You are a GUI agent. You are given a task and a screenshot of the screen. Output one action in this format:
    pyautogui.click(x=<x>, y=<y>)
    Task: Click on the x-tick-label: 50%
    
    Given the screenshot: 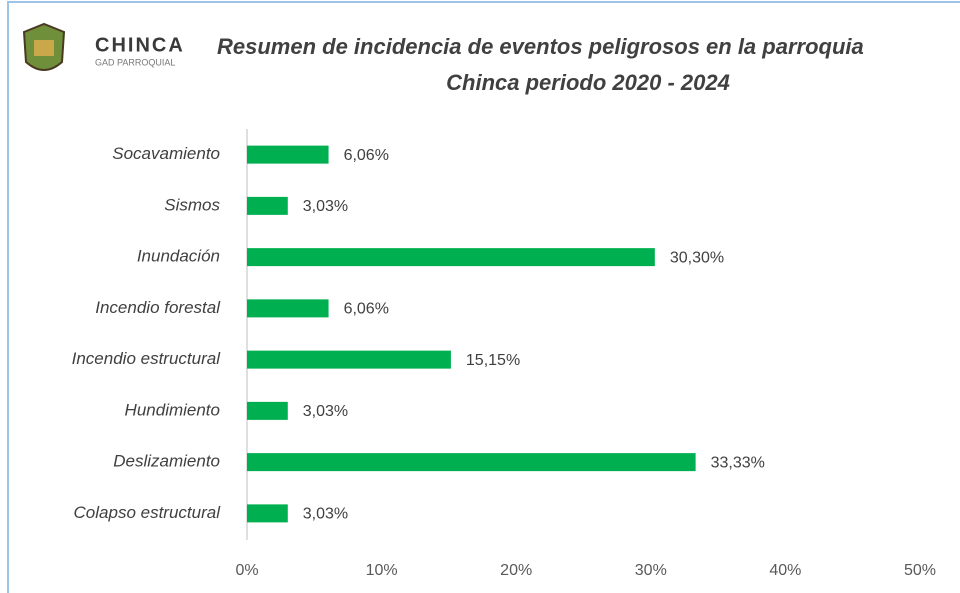 What is the action you would take?
    pyautogui.click(x=920, y=570)
    